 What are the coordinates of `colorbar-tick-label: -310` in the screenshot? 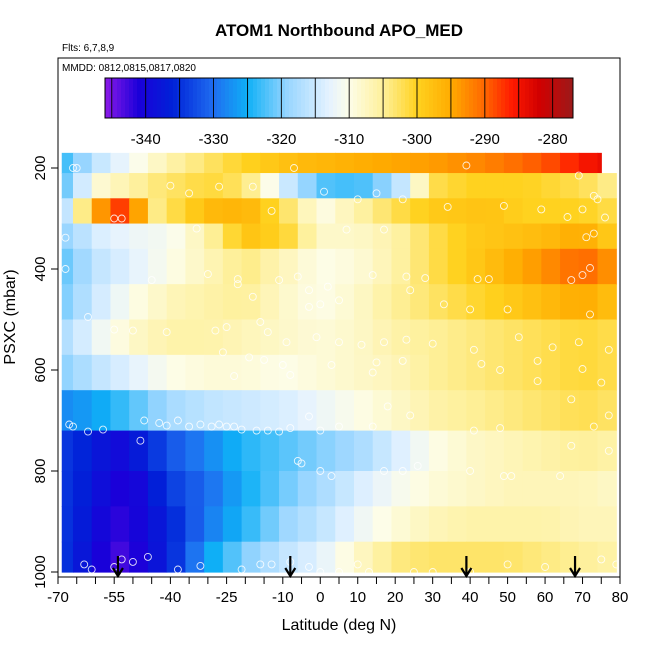 It's located at (349, 139).